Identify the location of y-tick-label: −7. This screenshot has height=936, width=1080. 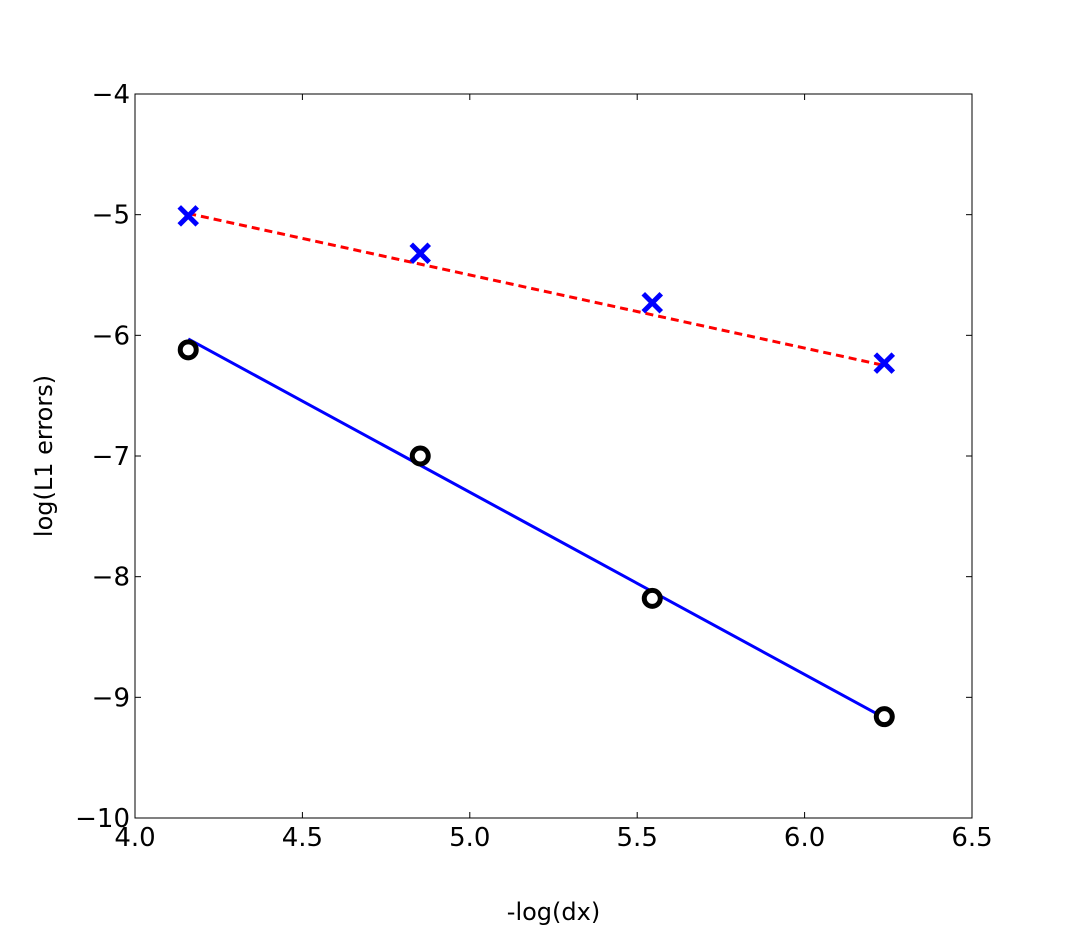
(111, 457).